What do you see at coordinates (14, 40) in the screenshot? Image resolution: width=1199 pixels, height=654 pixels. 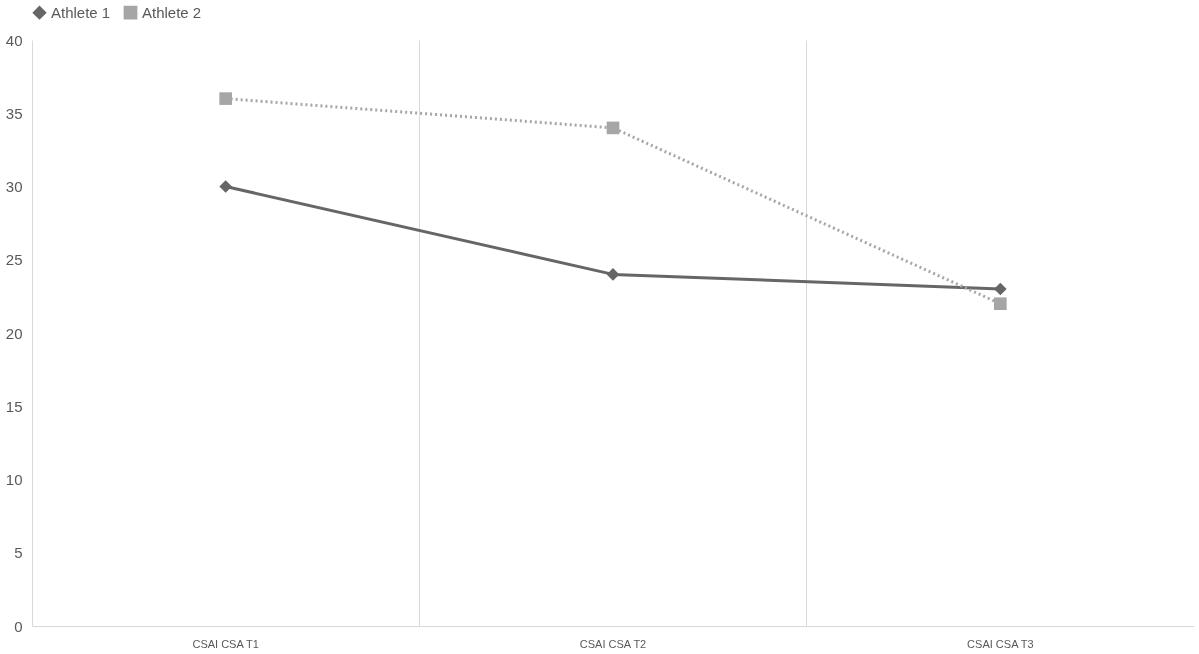 I see `y-tick-label: 40` at bounding box center [14, 40].